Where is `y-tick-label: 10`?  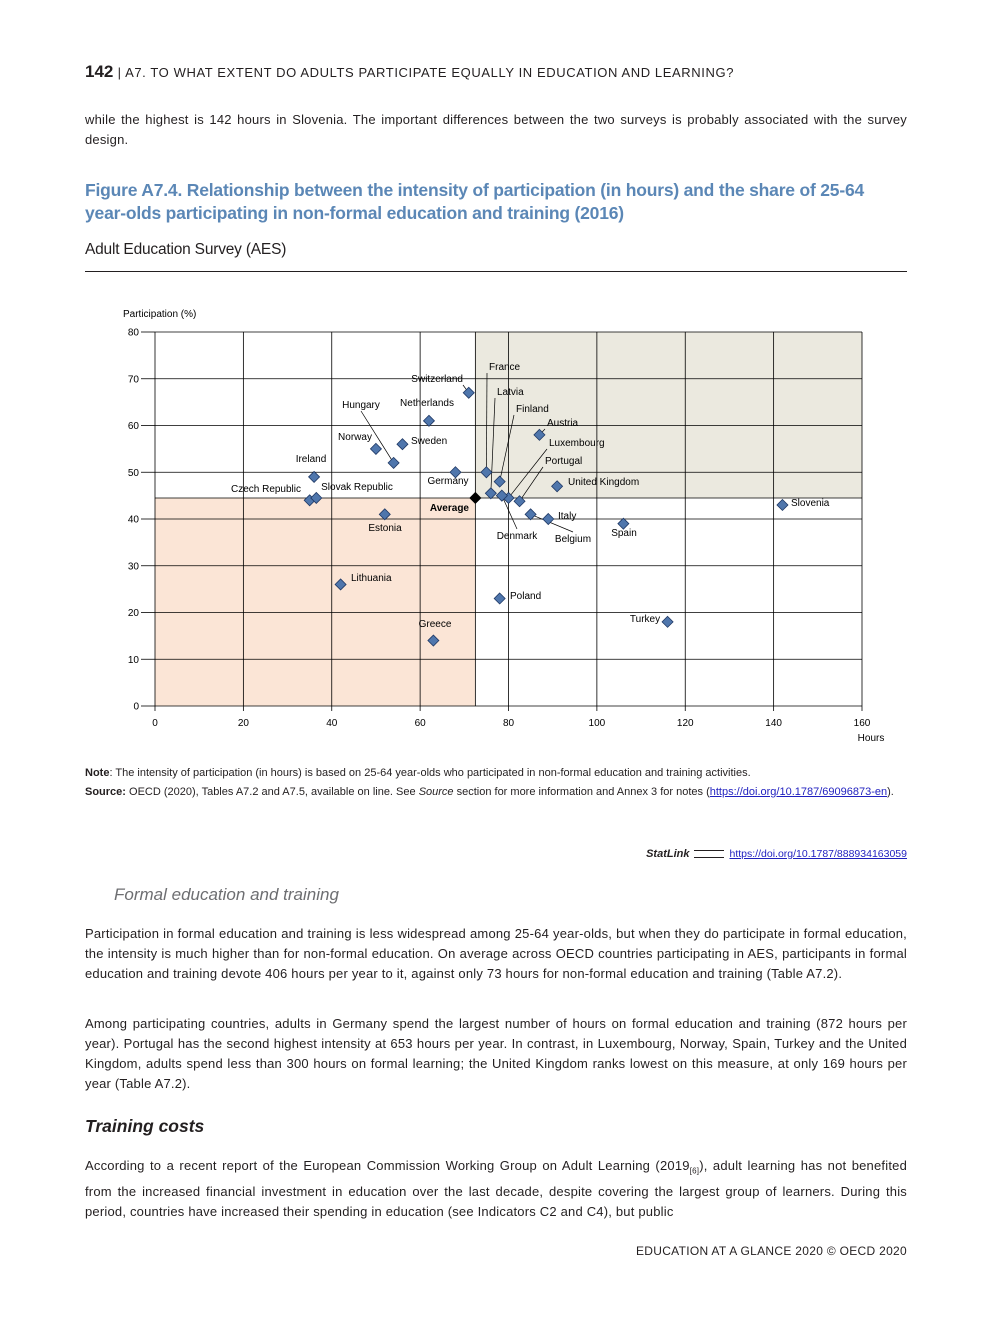
y-tick-label: 10 is located at coordinates (134, 660).